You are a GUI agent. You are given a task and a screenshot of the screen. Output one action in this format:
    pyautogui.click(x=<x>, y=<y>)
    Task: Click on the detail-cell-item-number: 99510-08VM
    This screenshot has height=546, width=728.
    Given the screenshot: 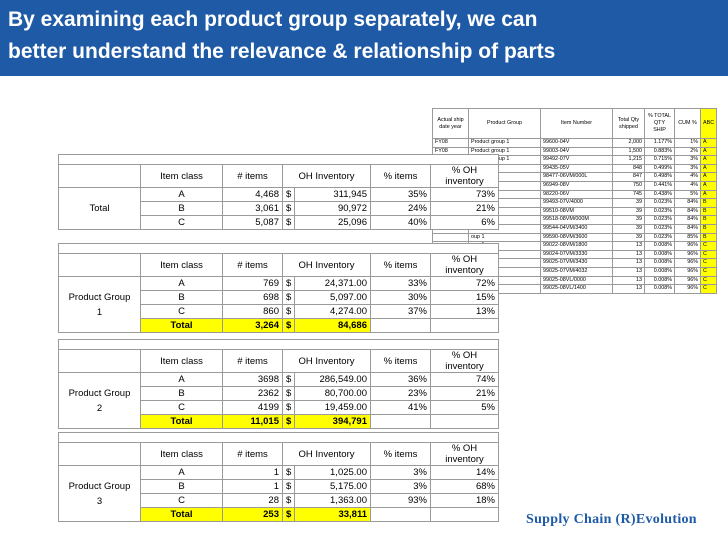 What is the action you would take?
    pyautogui.click(x=576, y=211)
    